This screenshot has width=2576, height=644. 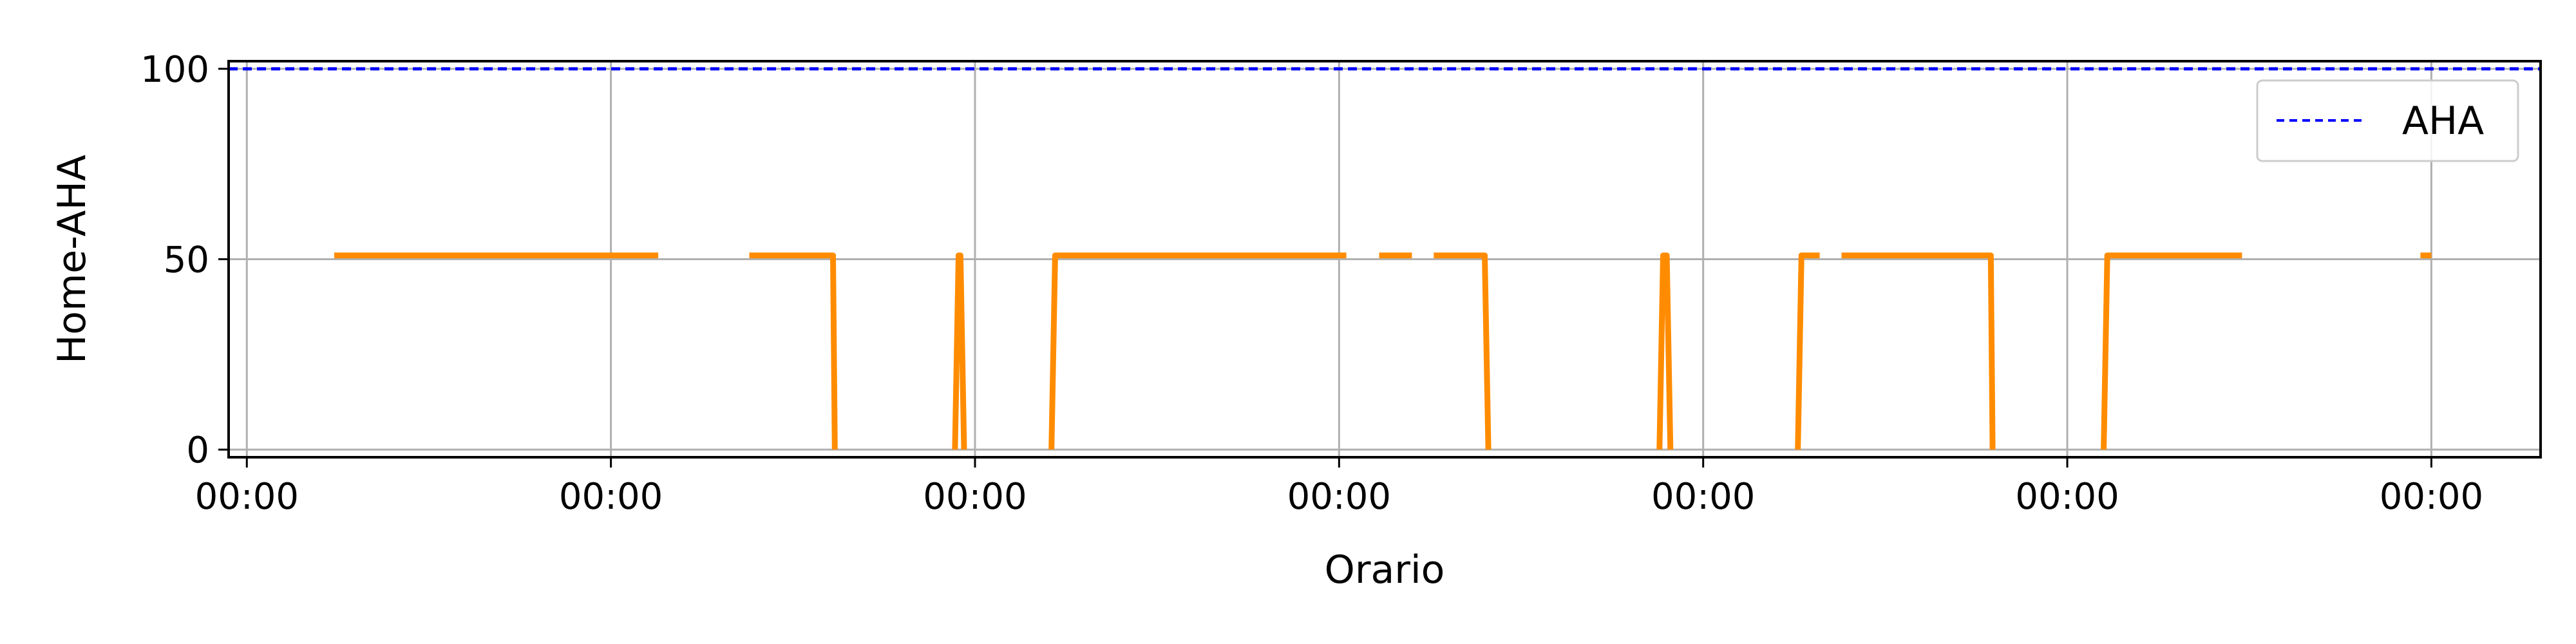 I want to click on y-tick-label: 50, so click(x=186, y=261).